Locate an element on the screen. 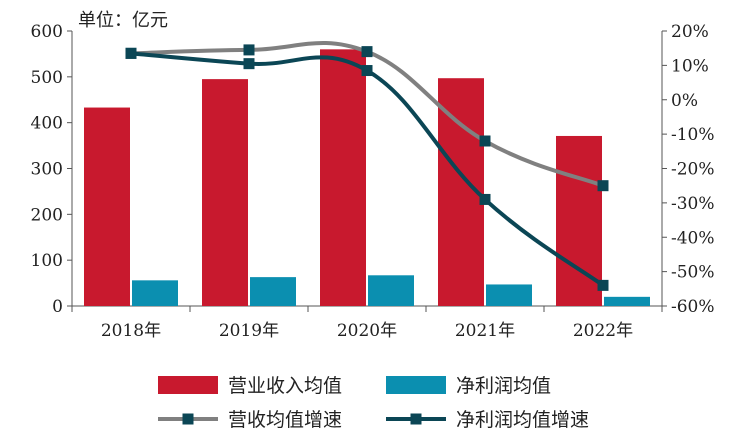  left-tick-label: 500 is located at coordinates (47, 78).